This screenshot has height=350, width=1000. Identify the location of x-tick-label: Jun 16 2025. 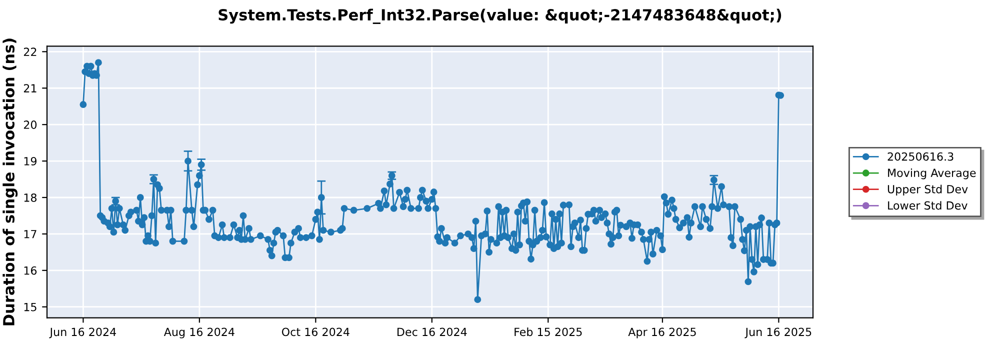
(778, 333).